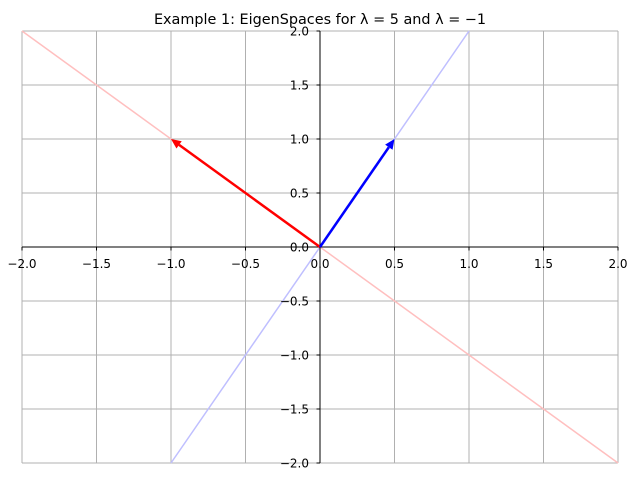 The width and height of the screenshot is (640, 480). I want to click on x-tick-label: 1.0, so click(468, 264).